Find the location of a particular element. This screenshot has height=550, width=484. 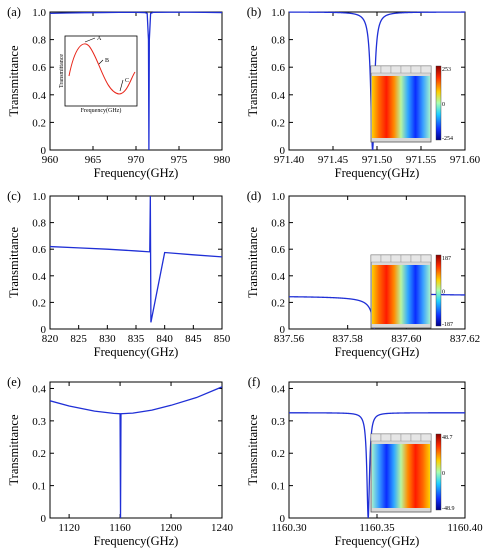

x-tick-label: 825 is located at coordinates (78, 339).